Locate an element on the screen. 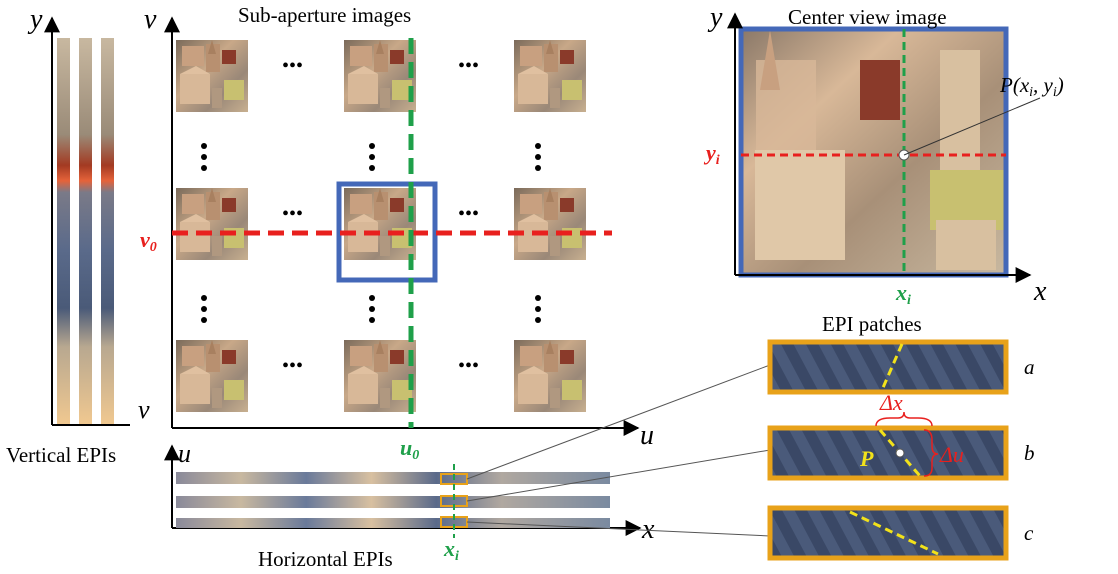 The image size is (1118, 574). xi-label-center: xi is located at coordinates (903, 294).